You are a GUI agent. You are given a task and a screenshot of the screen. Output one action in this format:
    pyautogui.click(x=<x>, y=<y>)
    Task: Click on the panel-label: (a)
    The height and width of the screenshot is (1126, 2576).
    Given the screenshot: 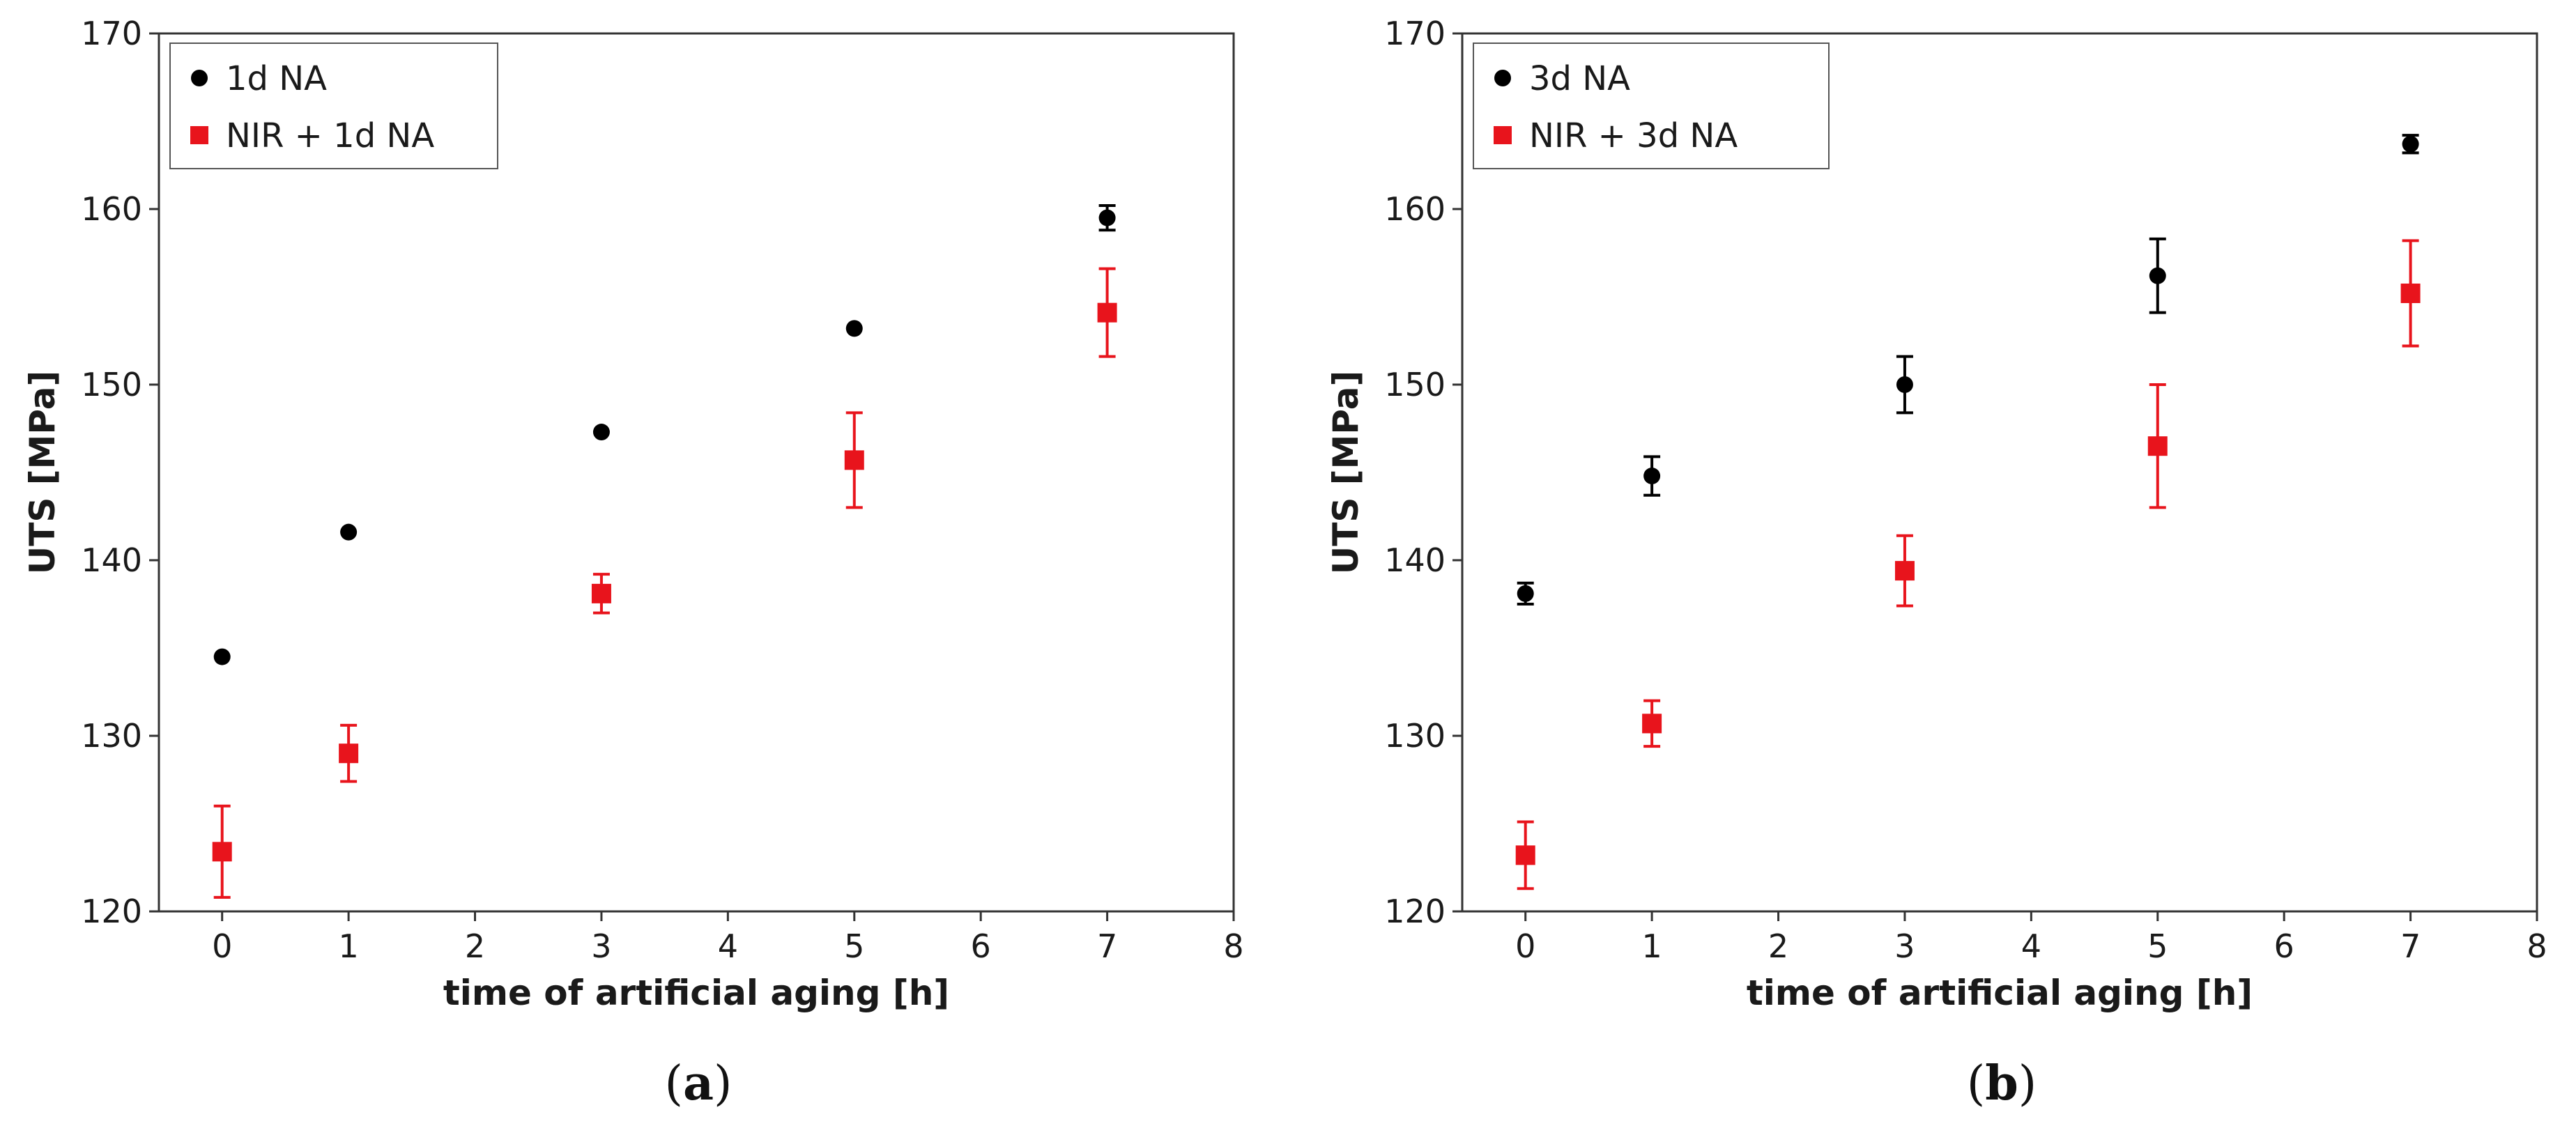 What is the action you would take?
    pyautogui.click(x=698, y=1083)
    